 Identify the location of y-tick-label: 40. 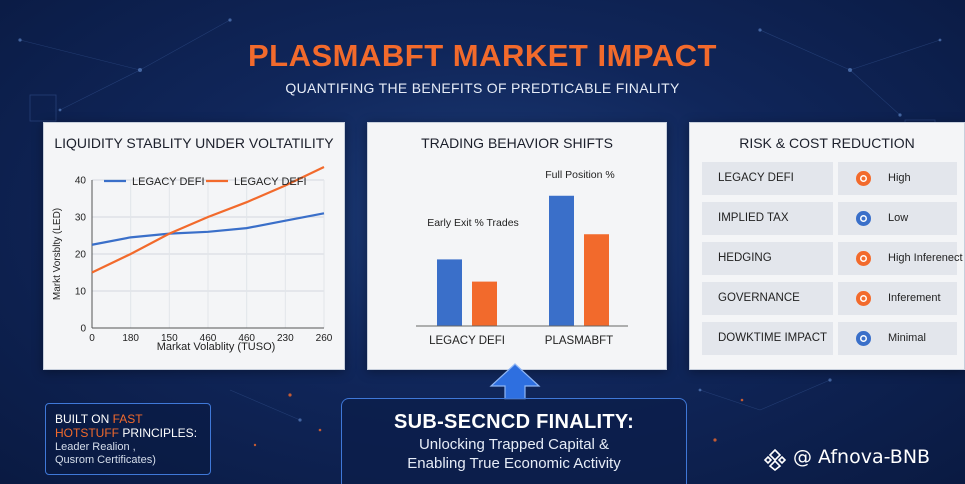
(81, 181).